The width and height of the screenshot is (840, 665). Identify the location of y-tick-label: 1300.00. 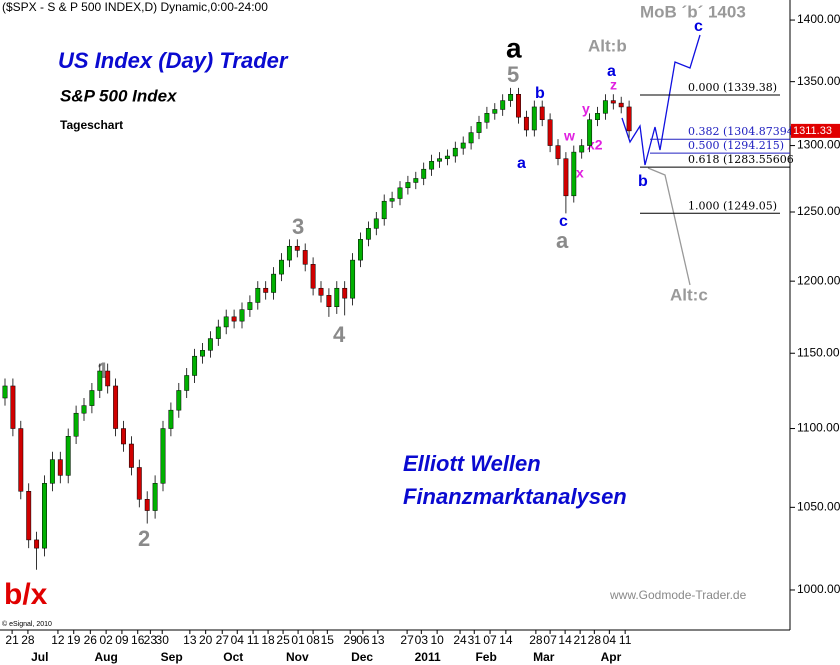
(818, 145).